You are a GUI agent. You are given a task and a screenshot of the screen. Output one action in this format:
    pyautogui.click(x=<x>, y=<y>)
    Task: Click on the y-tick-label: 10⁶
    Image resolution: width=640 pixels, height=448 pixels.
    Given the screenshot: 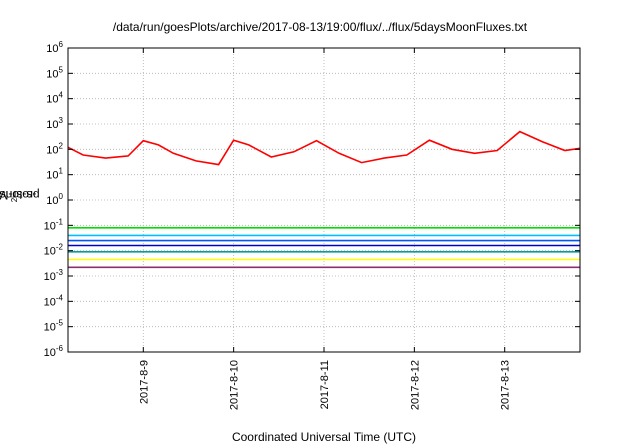 What is the action you would take?
    pyautogui.click(x=54, y=47)
    